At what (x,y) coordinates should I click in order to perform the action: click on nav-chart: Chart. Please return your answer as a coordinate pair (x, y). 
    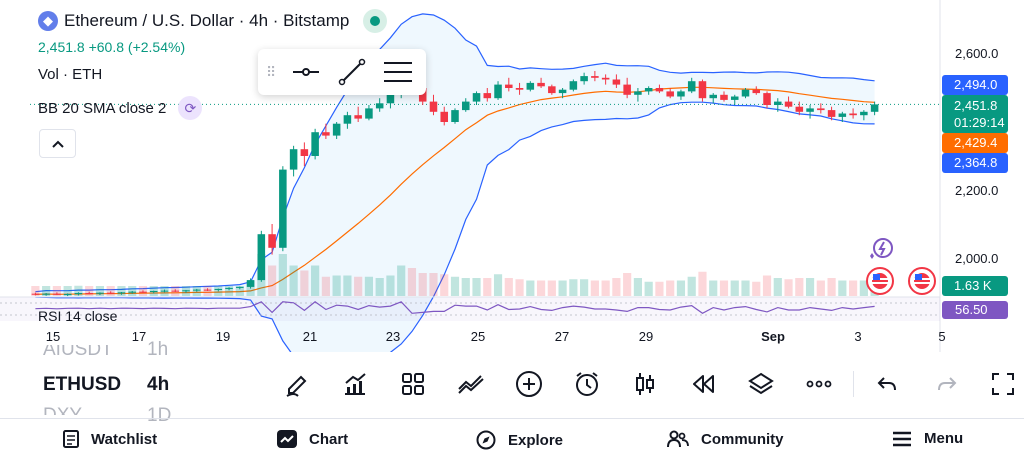
    Looking at the image, I should click on (312, 439).